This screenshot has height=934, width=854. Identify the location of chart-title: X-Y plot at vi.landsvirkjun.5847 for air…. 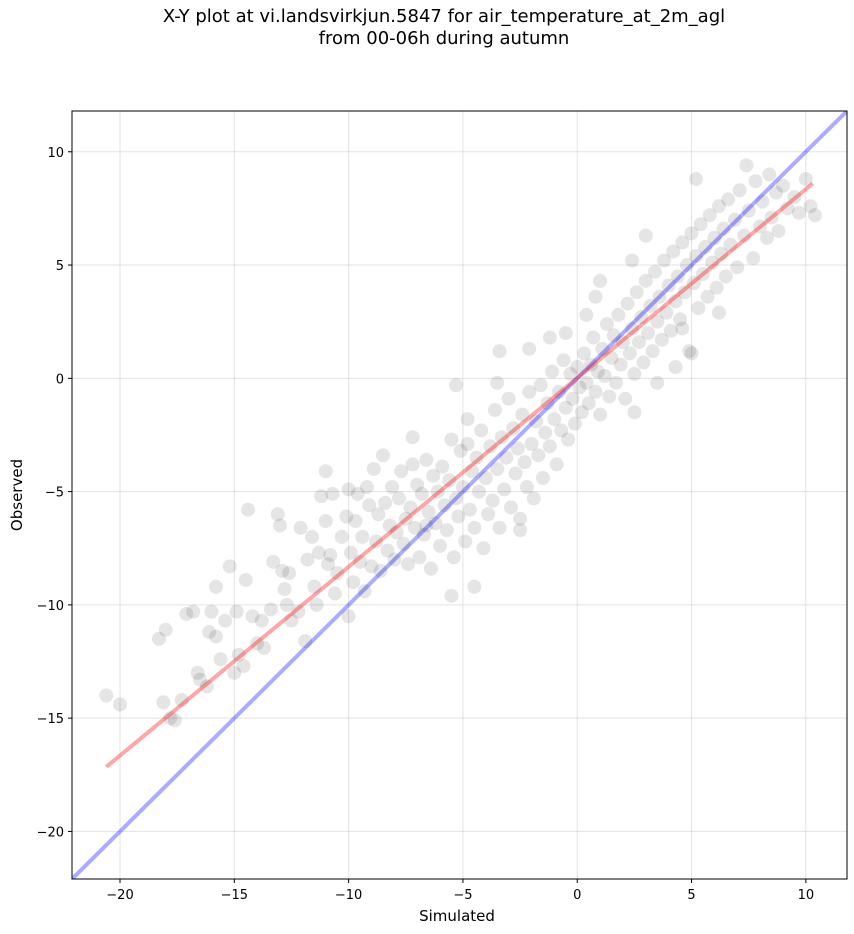
(427, 28).